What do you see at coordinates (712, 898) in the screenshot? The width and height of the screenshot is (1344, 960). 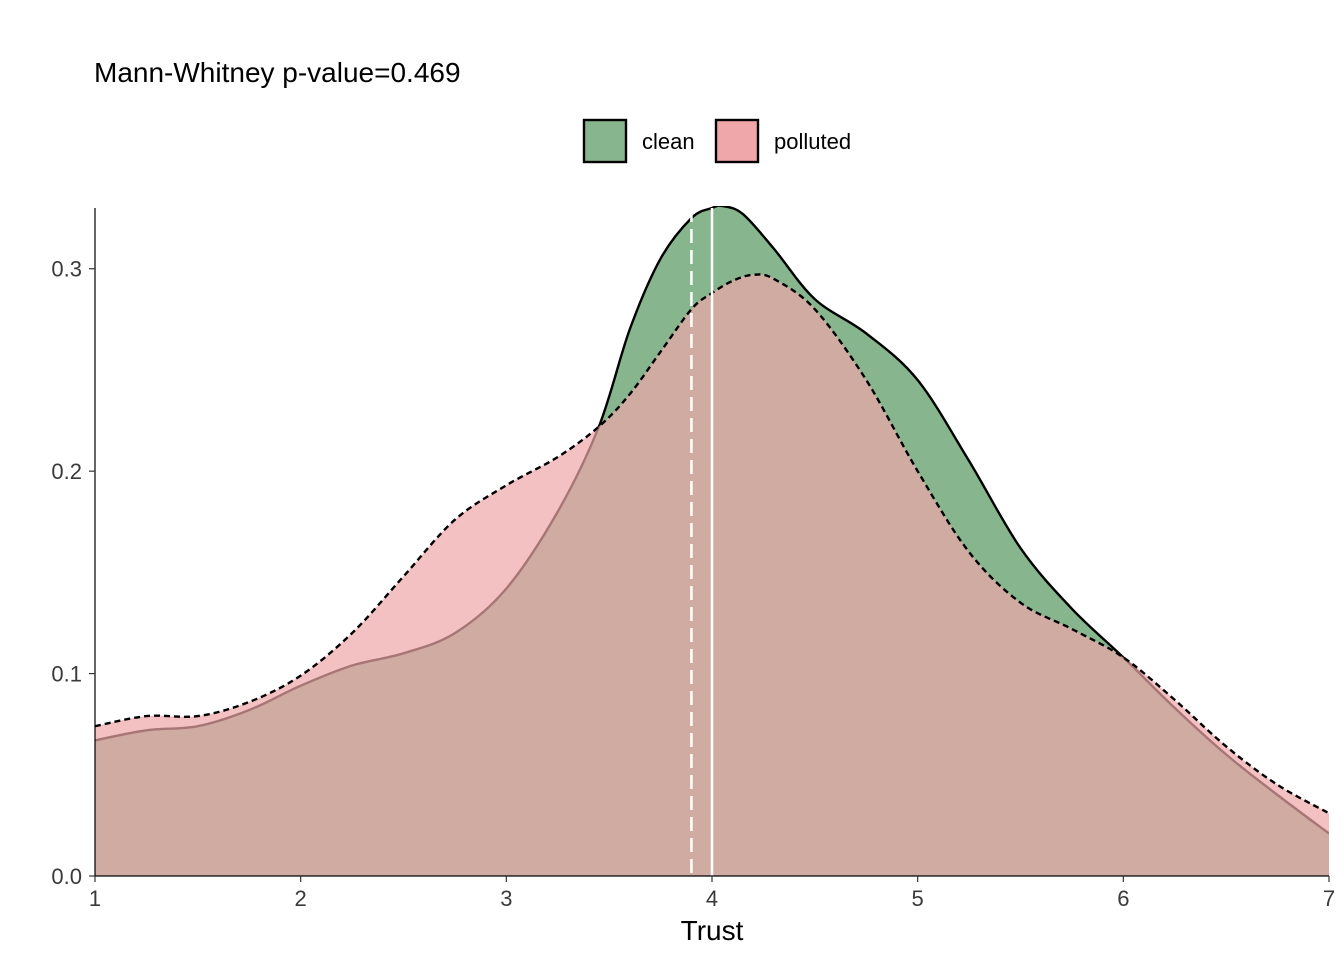 I see `x-tick-label: 4` at bounding box center [712, 898].